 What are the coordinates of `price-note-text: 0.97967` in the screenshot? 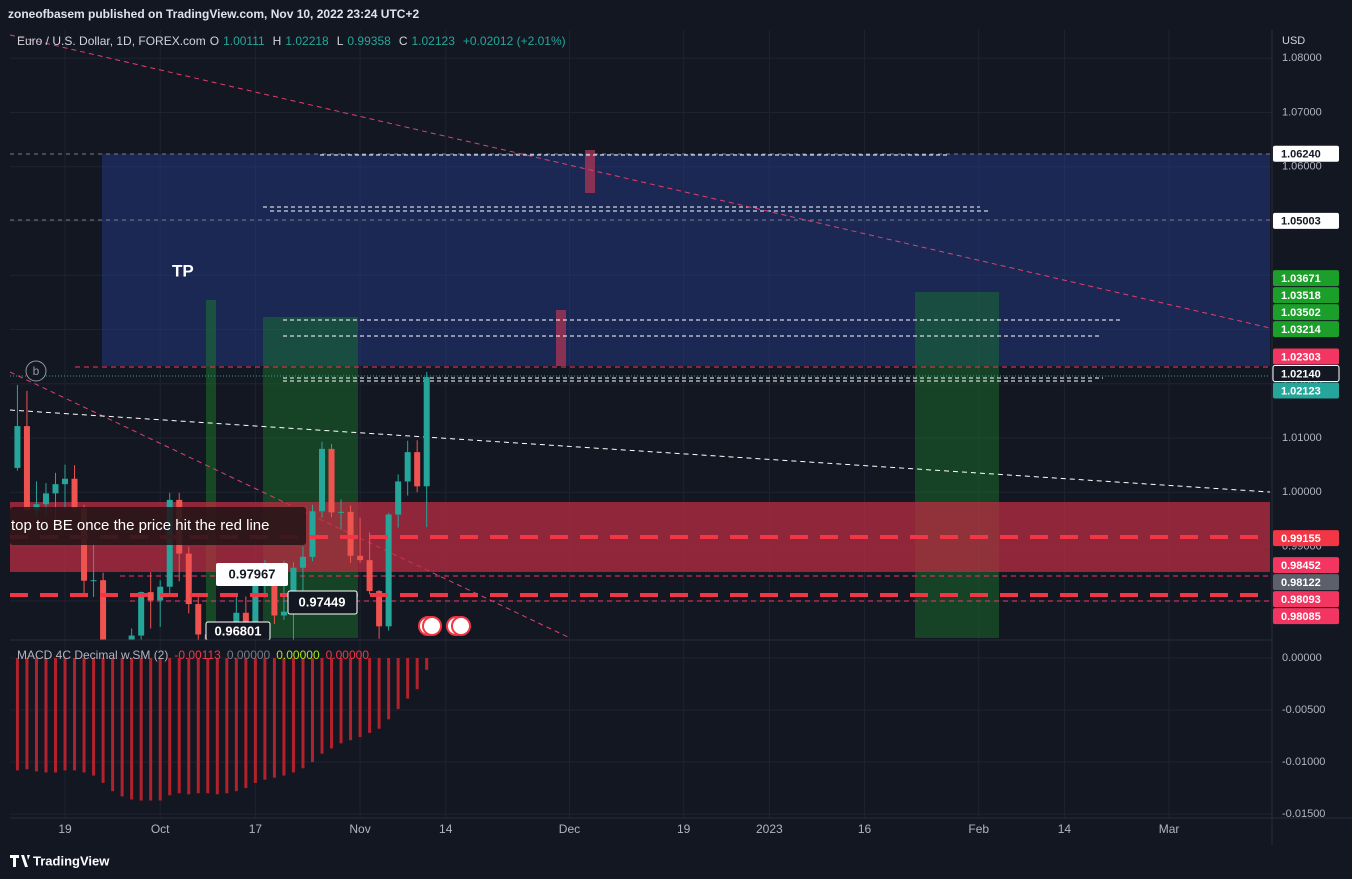 It's located at (252, 573).